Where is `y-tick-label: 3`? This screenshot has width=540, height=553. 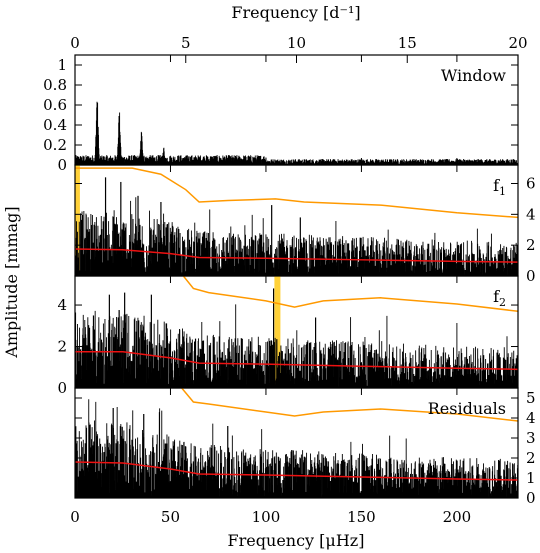 y-tick-label: 3 is located at coordinates (531, 438).